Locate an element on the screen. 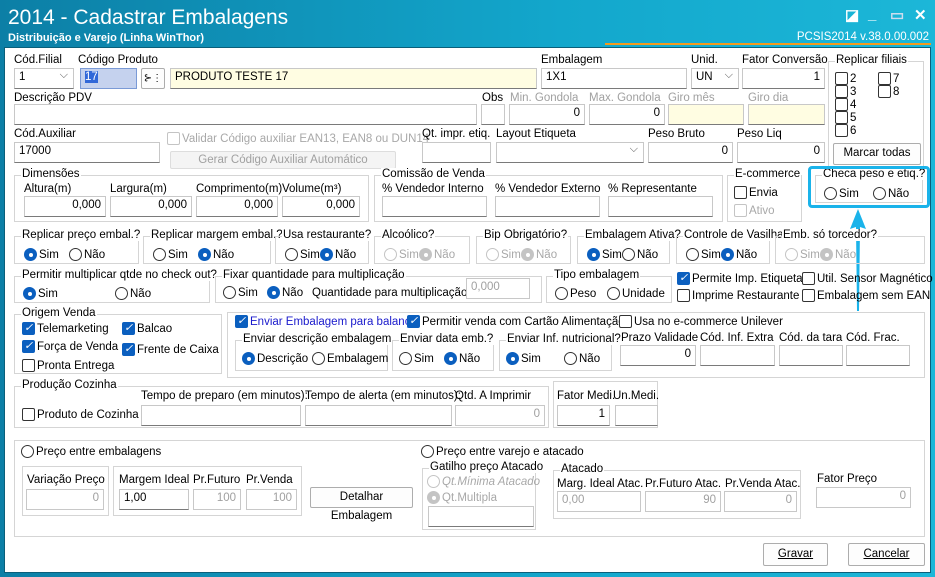 This screenshot has height=577, width=935. filial-8-checkbox: 8 is located at coordinates (888, 91).